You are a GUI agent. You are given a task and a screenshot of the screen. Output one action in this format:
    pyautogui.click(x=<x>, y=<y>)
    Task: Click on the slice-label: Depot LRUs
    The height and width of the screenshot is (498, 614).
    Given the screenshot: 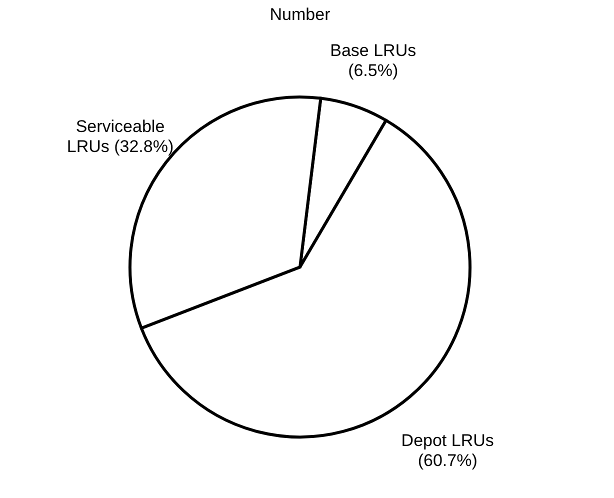 What is the action you would take?
    pyautogui.click(x=447, y=440)
    